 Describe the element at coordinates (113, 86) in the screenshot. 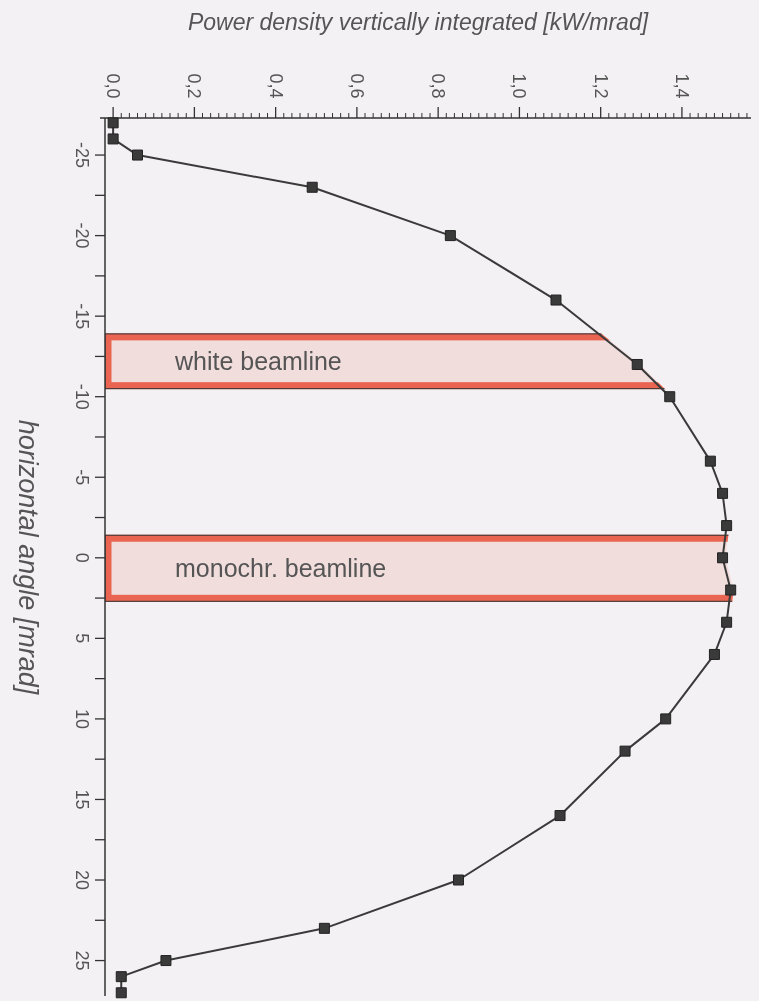

I see `x-tick-label: 0,0` at that location.